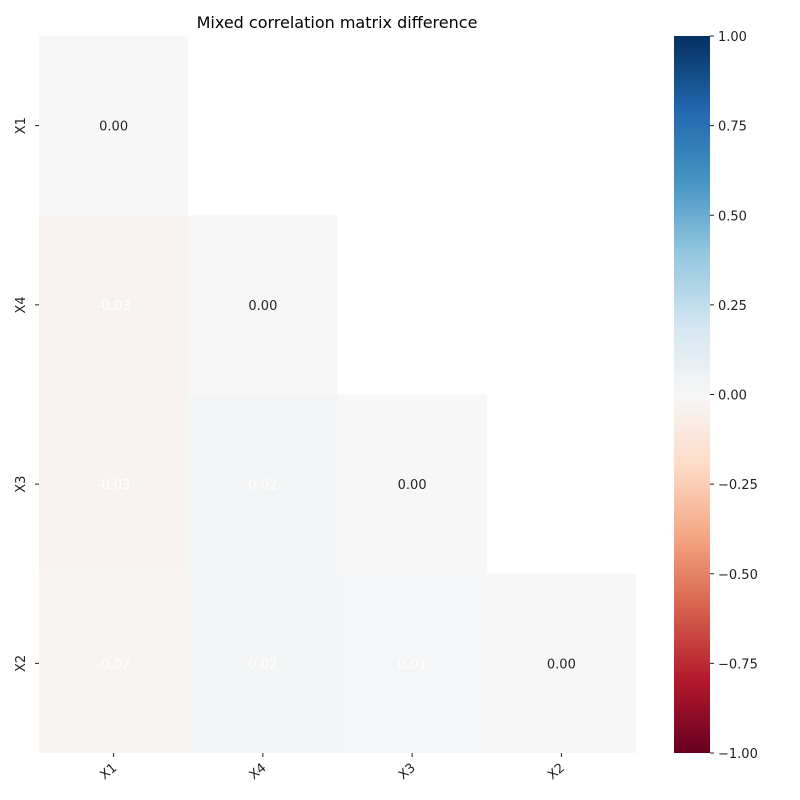 This screenshot has height=800, width=800. I want to click on x-axis-tick-label: X3, so click(407, 772).